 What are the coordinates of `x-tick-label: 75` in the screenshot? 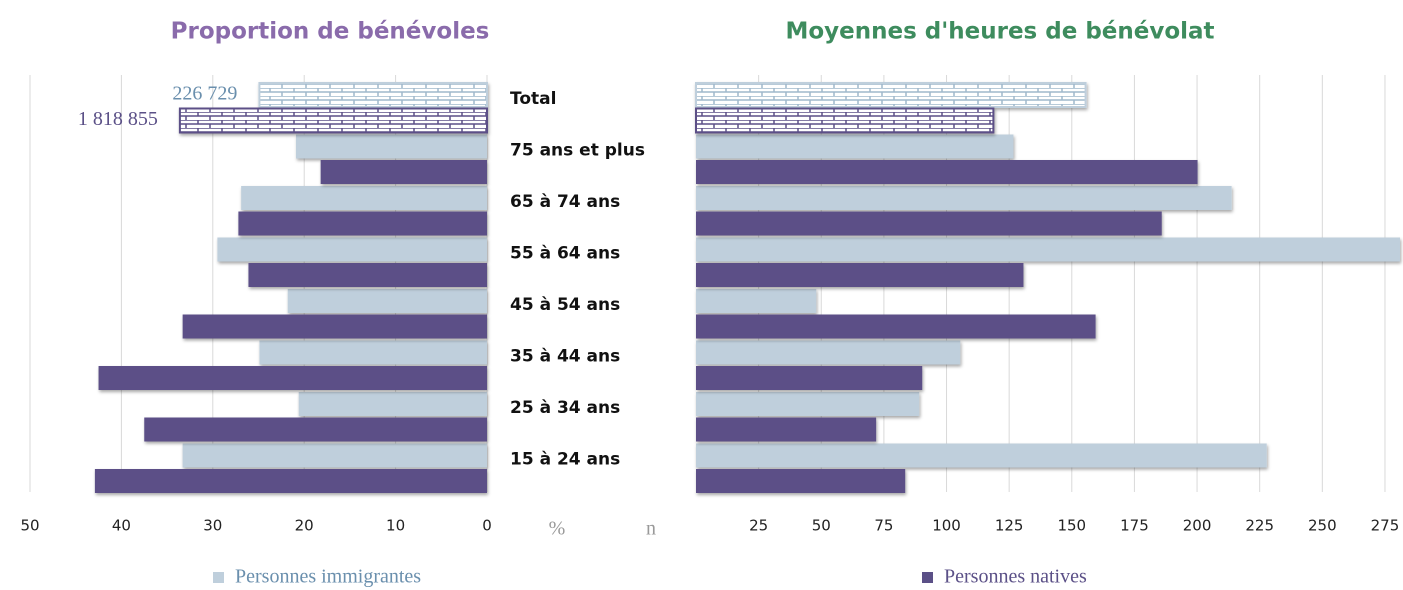 It's located at (883, 526).